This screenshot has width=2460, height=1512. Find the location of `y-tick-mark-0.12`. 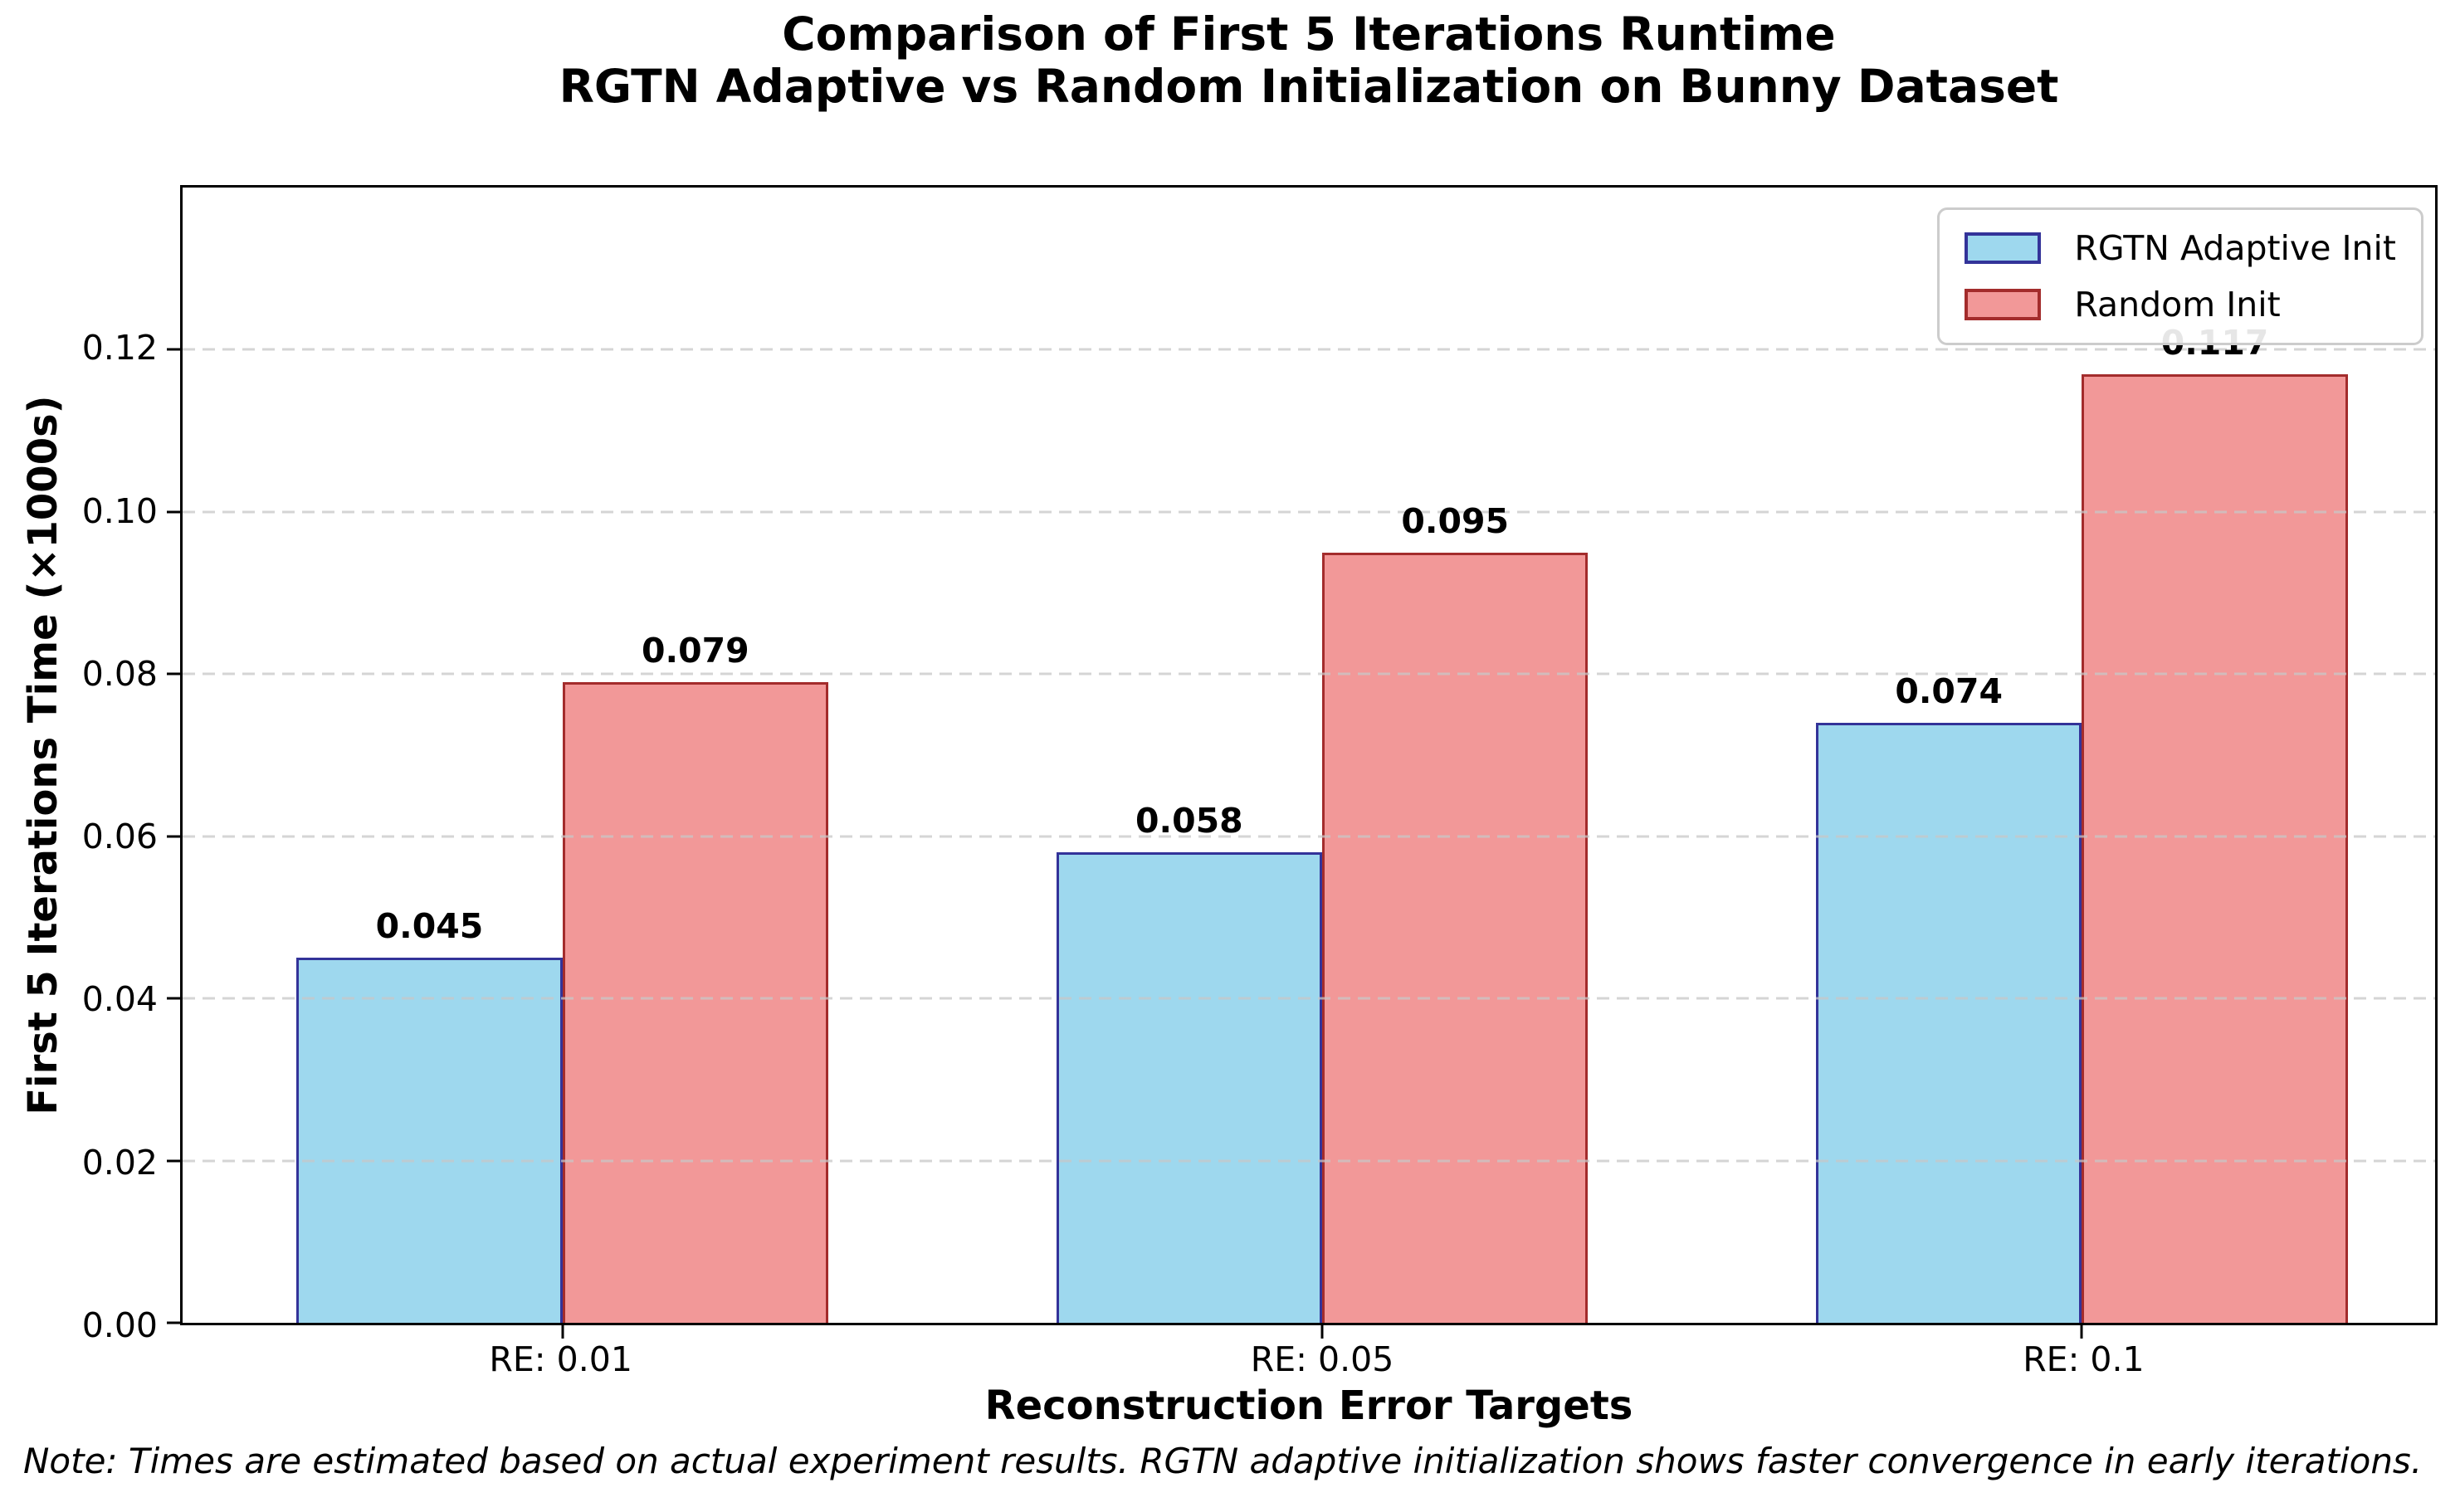

y-tick-mark-0.12 is located at coordinates (173, 350).